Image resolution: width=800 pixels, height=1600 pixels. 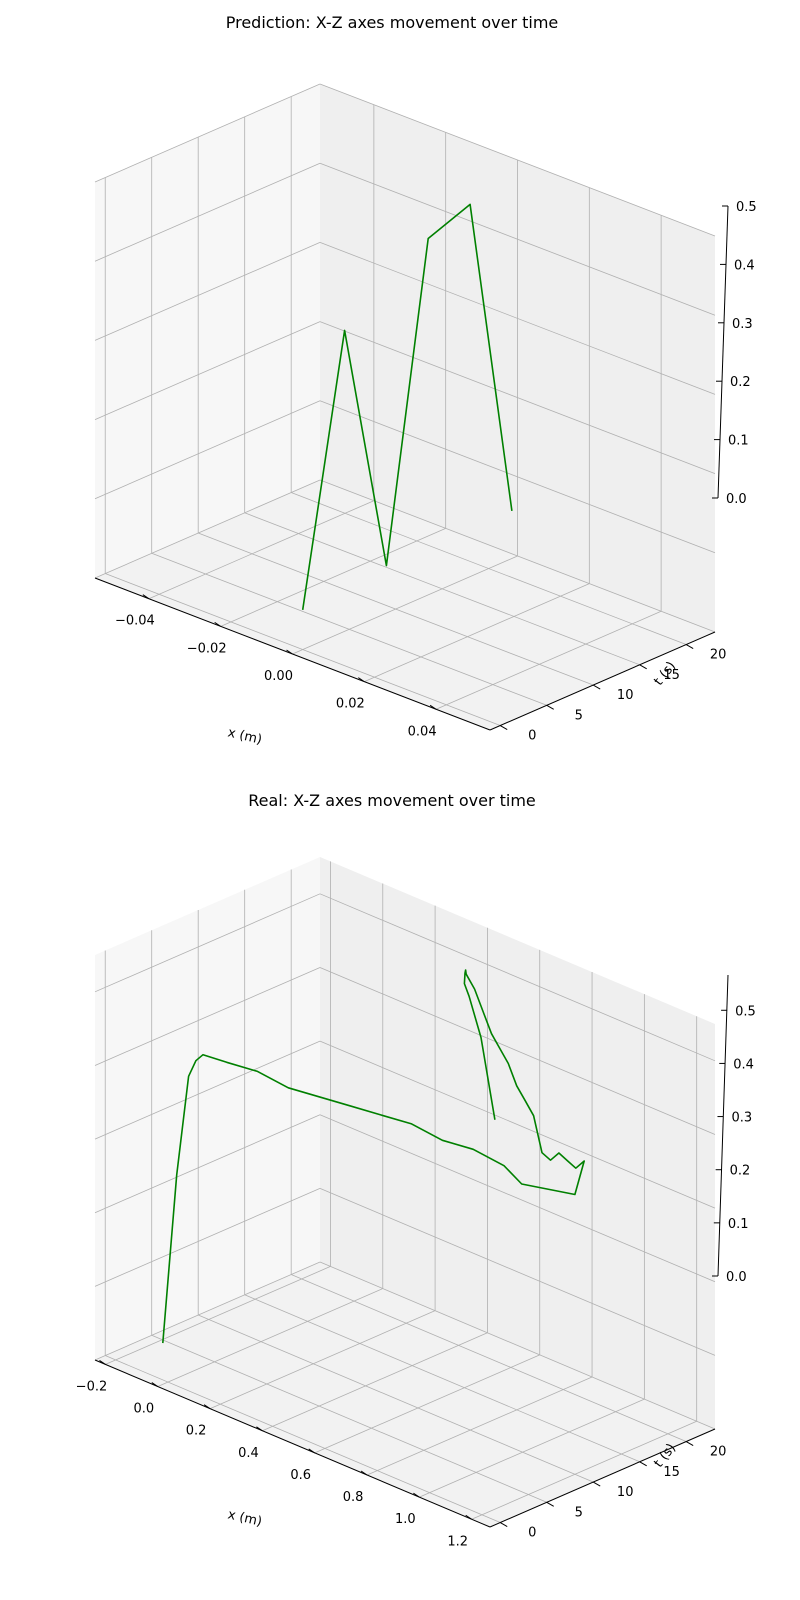 What do you see at coordinates (135, 621) in the screenshot?
I see `x-tick-label: −0.04` at bounding box center [135, 621].